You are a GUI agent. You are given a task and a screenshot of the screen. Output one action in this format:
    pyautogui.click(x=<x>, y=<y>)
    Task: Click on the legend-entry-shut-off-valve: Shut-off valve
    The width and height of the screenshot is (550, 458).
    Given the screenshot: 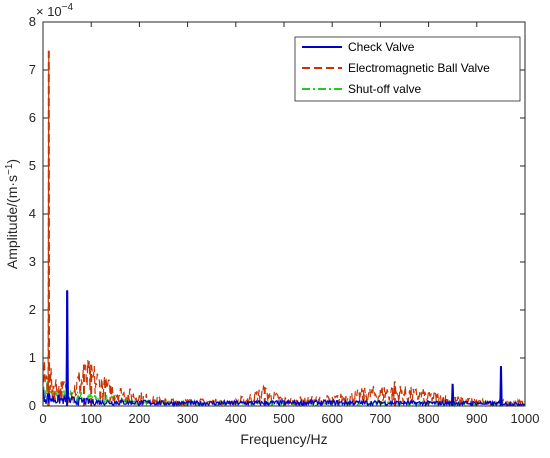 What is the action you would take?
    pyautogui.click(x=361, y=89)
    